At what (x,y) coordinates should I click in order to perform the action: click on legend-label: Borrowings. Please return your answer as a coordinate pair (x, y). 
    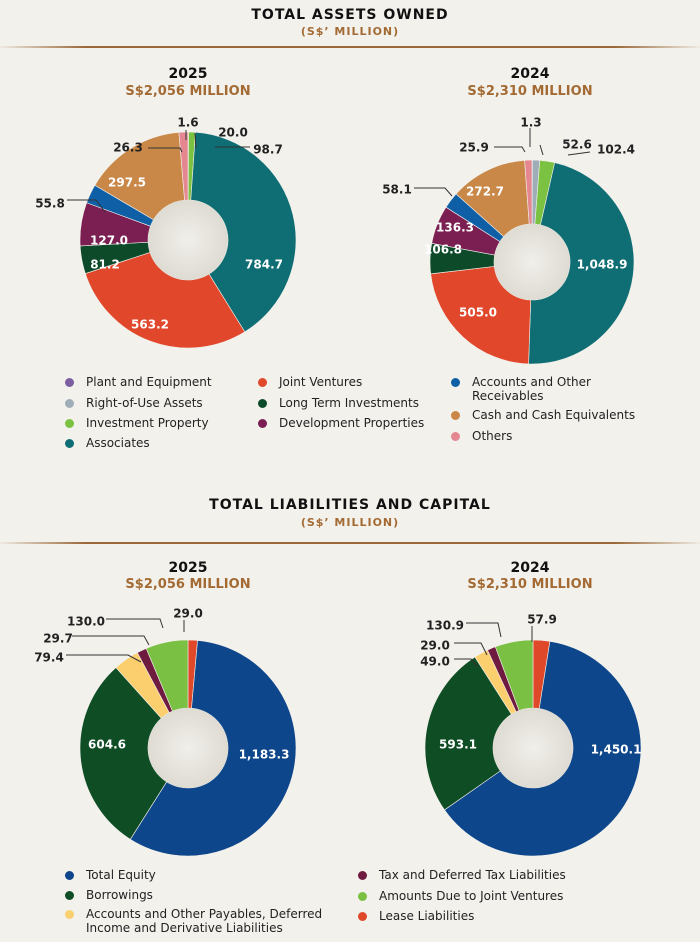
    Looking at the image, I should click on (119, 895).